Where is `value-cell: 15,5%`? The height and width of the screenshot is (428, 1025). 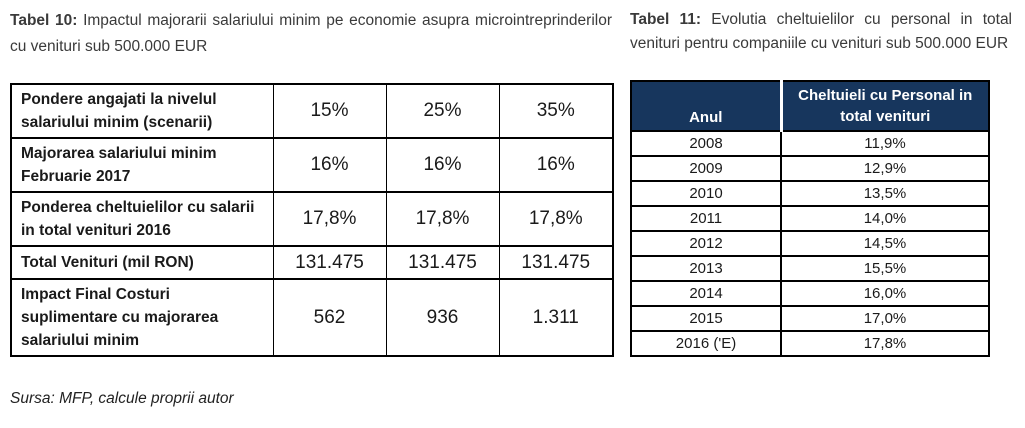
value-cell: 15,5% is located at coordinates (885, 268).